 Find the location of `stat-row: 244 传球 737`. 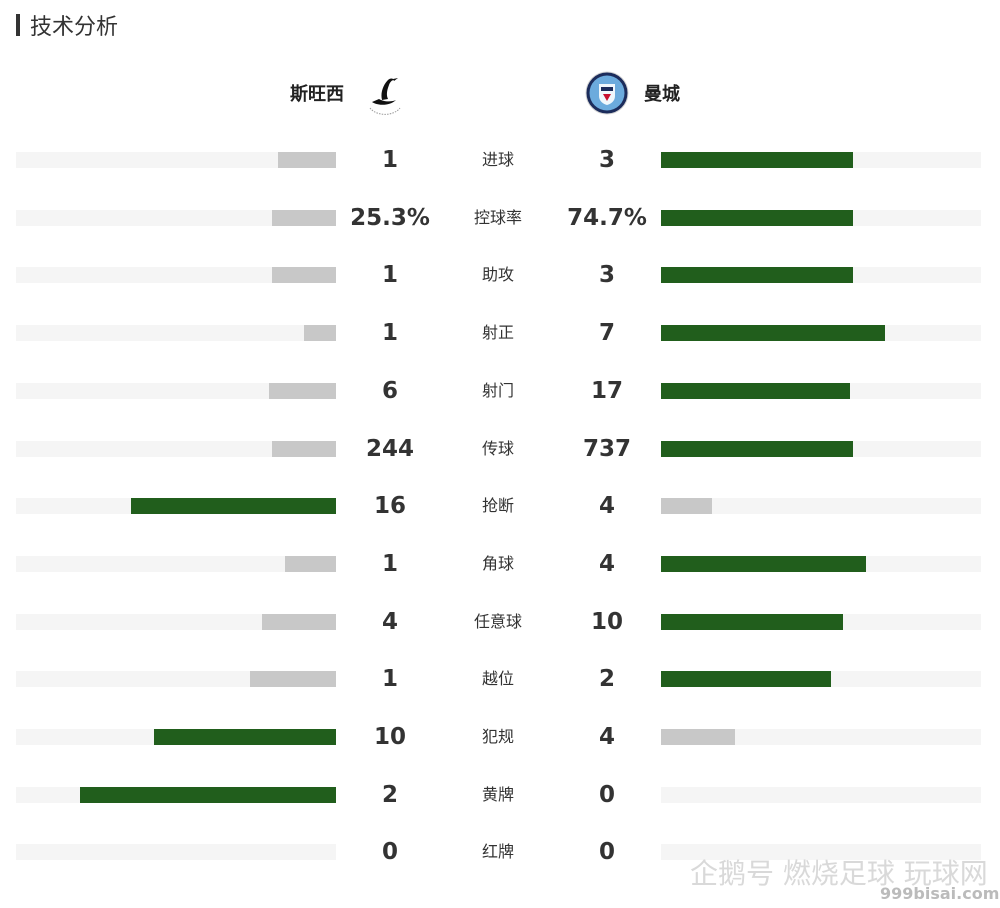

stat-row: 244 传球 737 is located at coordinates (500, 449).